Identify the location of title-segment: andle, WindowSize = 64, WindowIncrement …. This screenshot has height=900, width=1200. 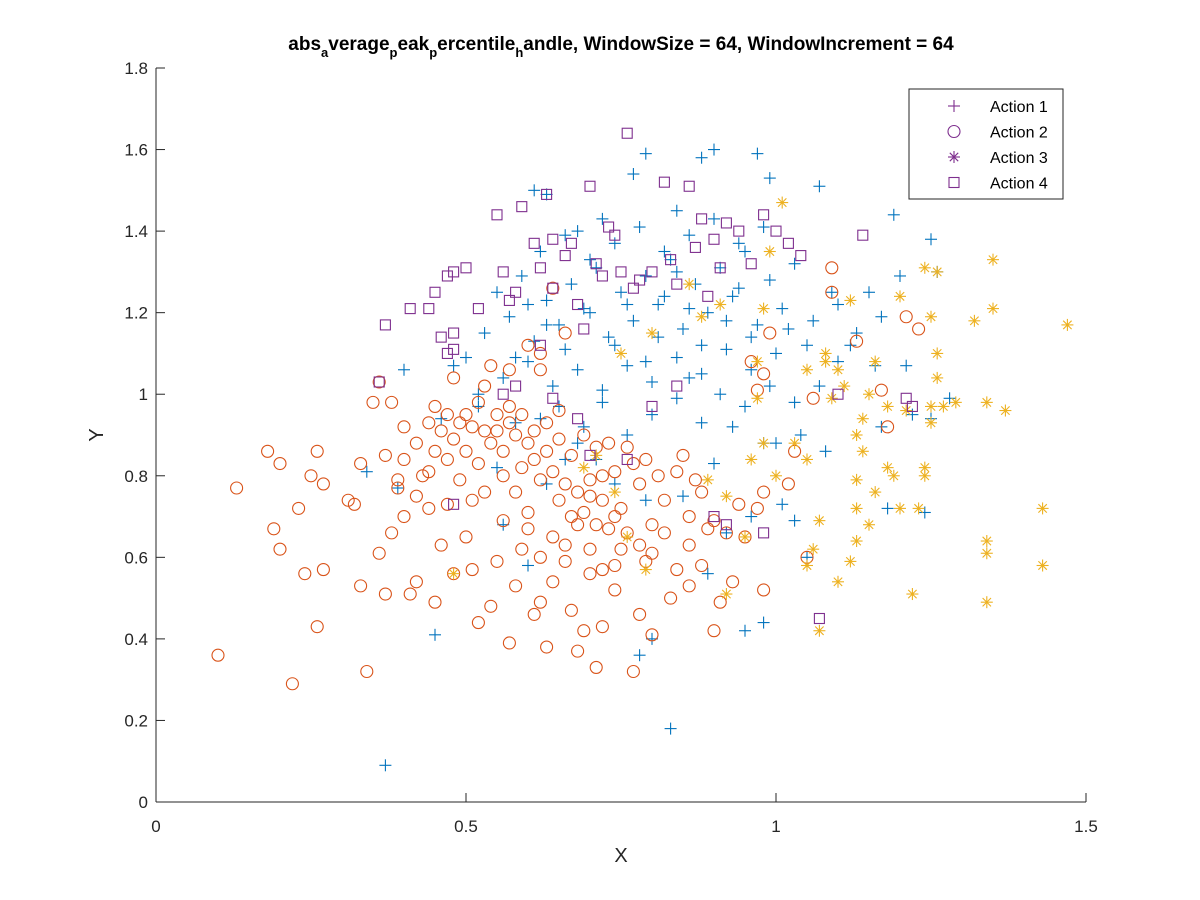
(738, 44).